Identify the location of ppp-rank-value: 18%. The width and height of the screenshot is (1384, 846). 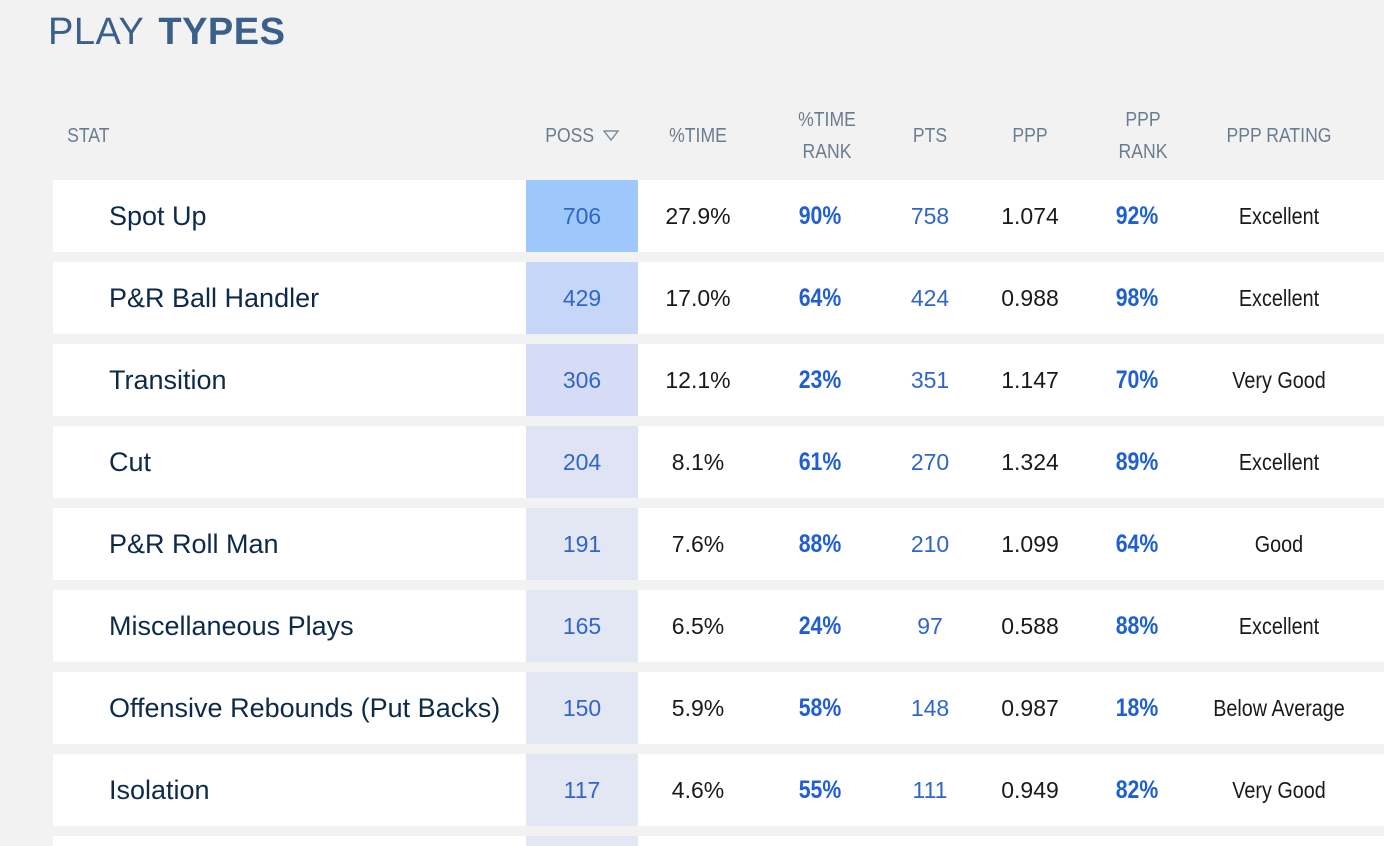
(1137, 707).